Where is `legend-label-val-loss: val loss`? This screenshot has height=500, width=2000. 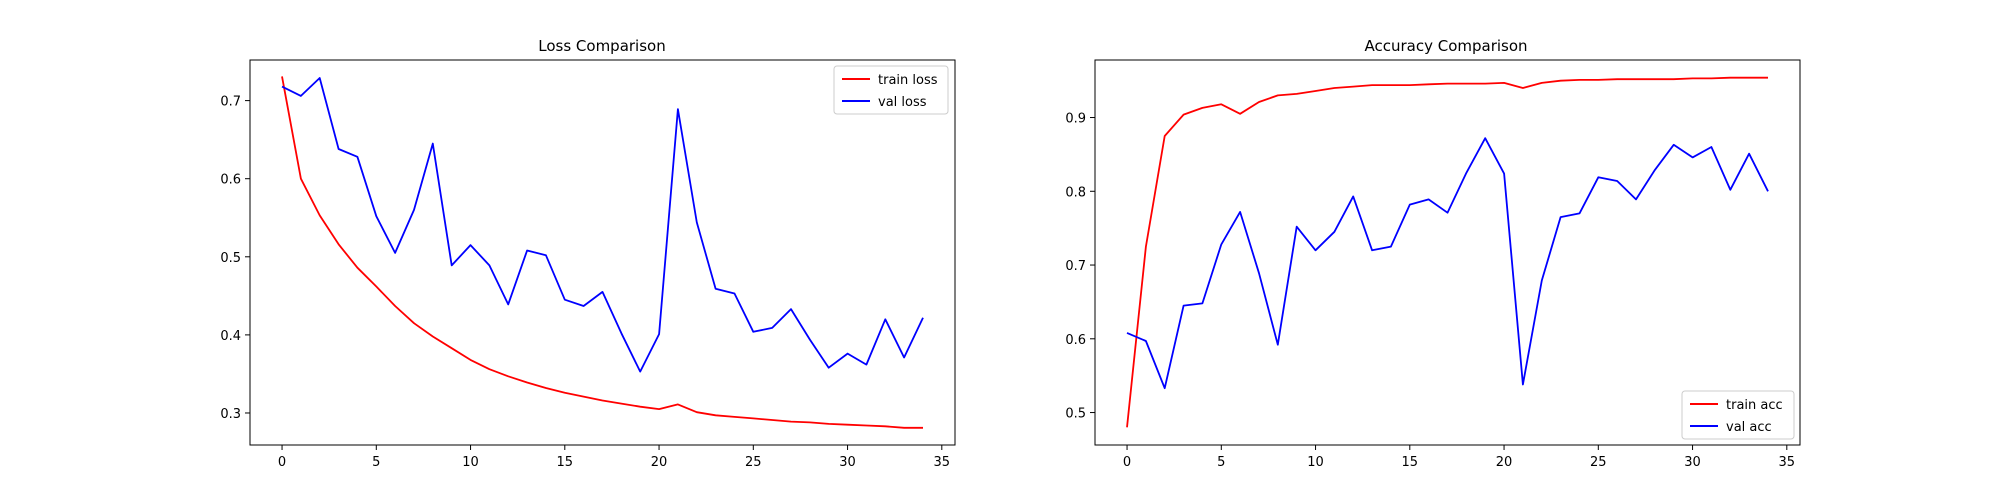 legend-label-val-loss: val loss is located at coordinates (902, 102).